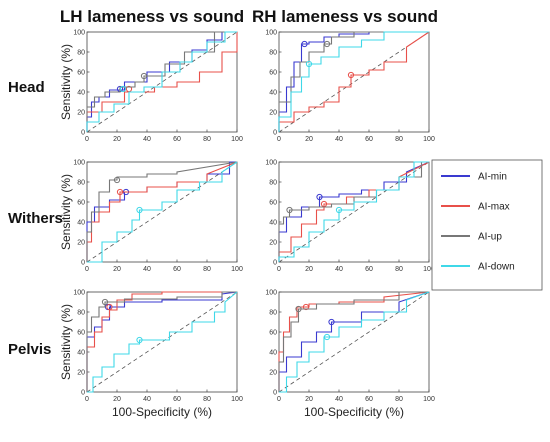  What do you see at coordinates (345, 16) in the screenshot?
I see `column-title-rh: RH lameness vs sound` at bounding box center [345, 16].